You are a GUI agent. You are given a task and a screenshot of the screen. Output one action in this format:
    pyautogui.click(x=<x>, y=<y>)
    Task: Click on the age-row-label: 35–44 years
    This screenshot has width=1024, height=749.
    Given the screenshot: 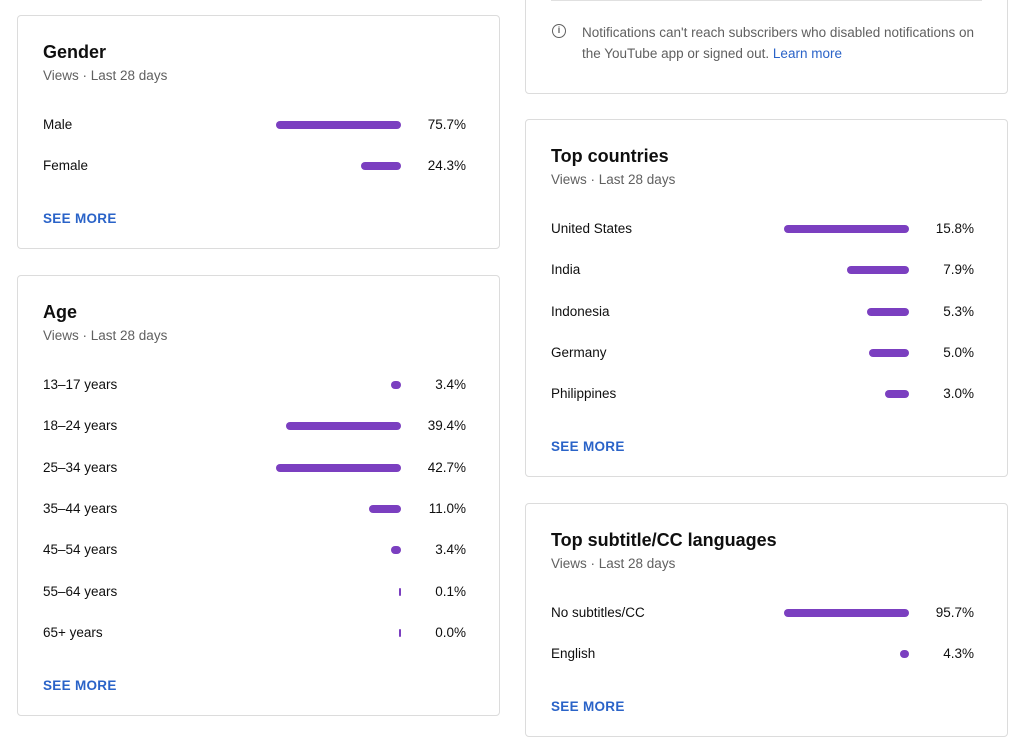 What is the action you would take?
    pyautogui.click(x=80, y=508)
    